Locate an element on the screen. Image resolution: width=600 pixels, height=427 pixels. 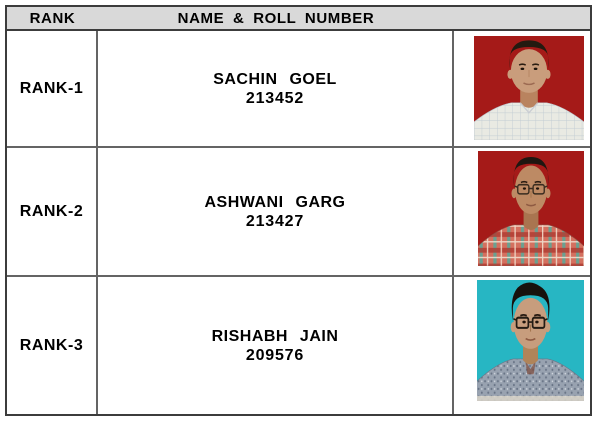
rank-label: RANK-3 is located at coordinates (51, 345).